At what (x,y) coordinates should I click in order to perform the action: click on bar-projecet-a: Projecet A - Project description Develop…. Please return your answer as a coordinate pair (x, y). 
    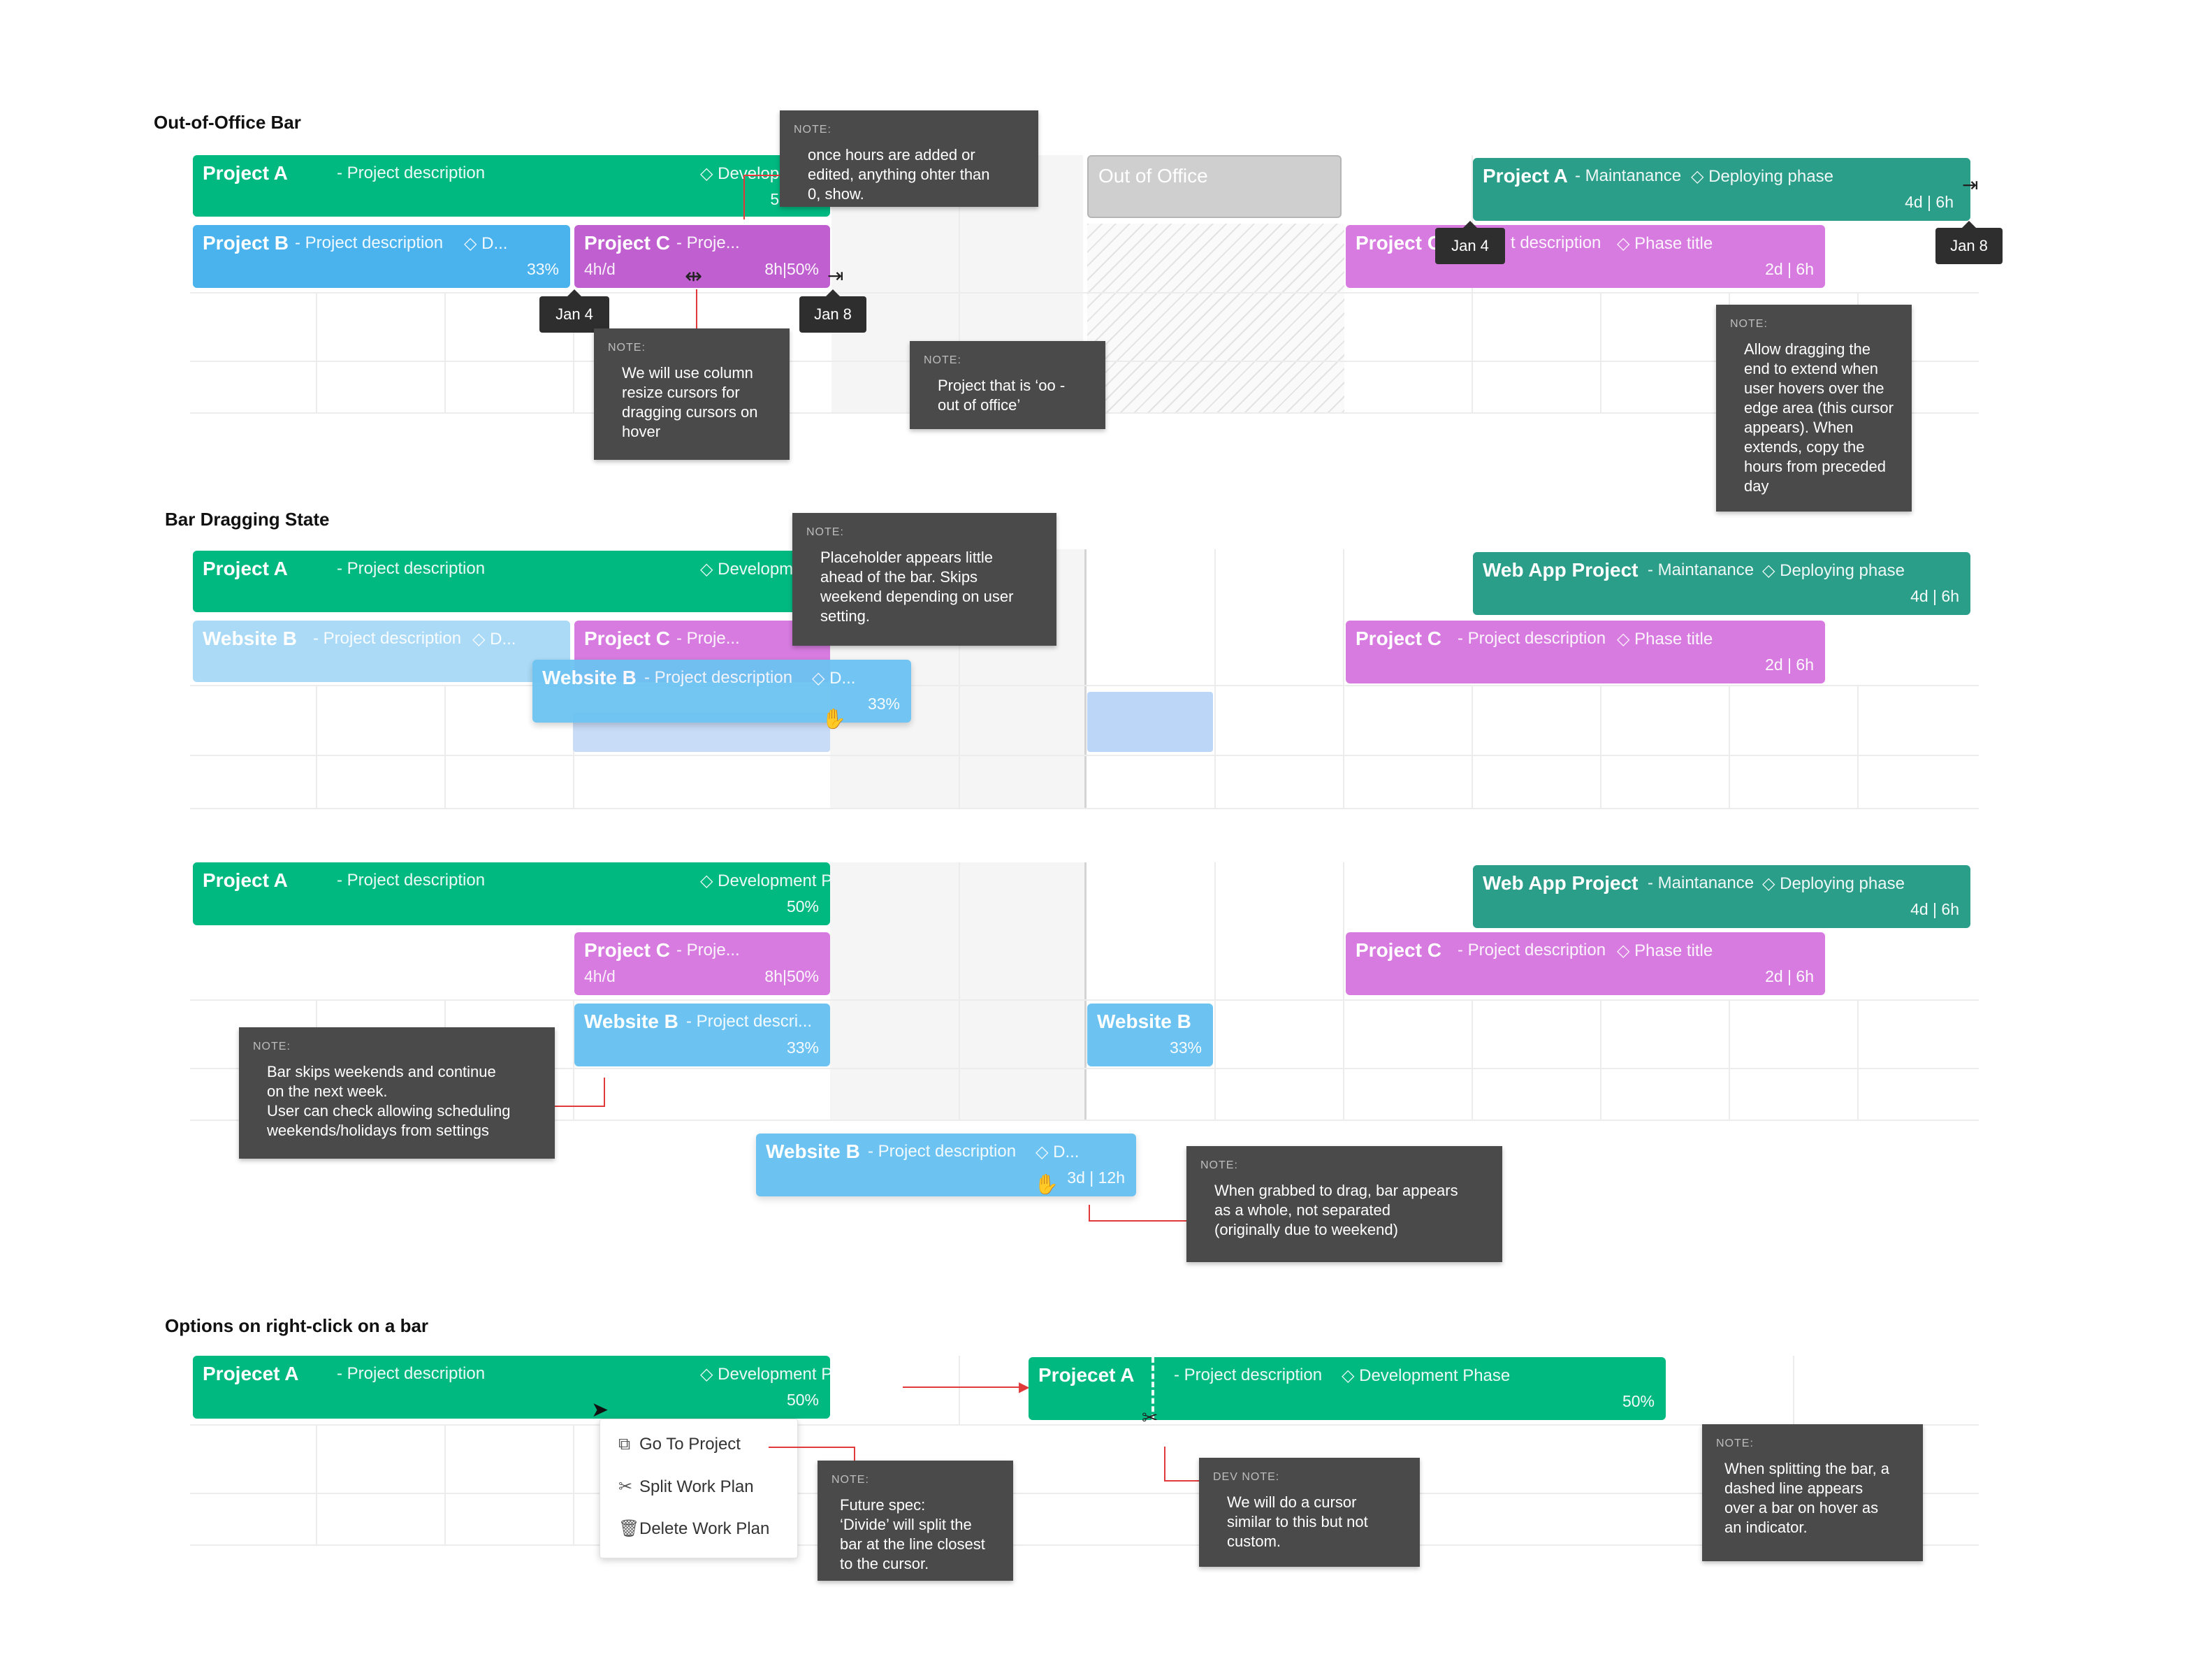
    Looking at the image, I should click on (512, 1388).